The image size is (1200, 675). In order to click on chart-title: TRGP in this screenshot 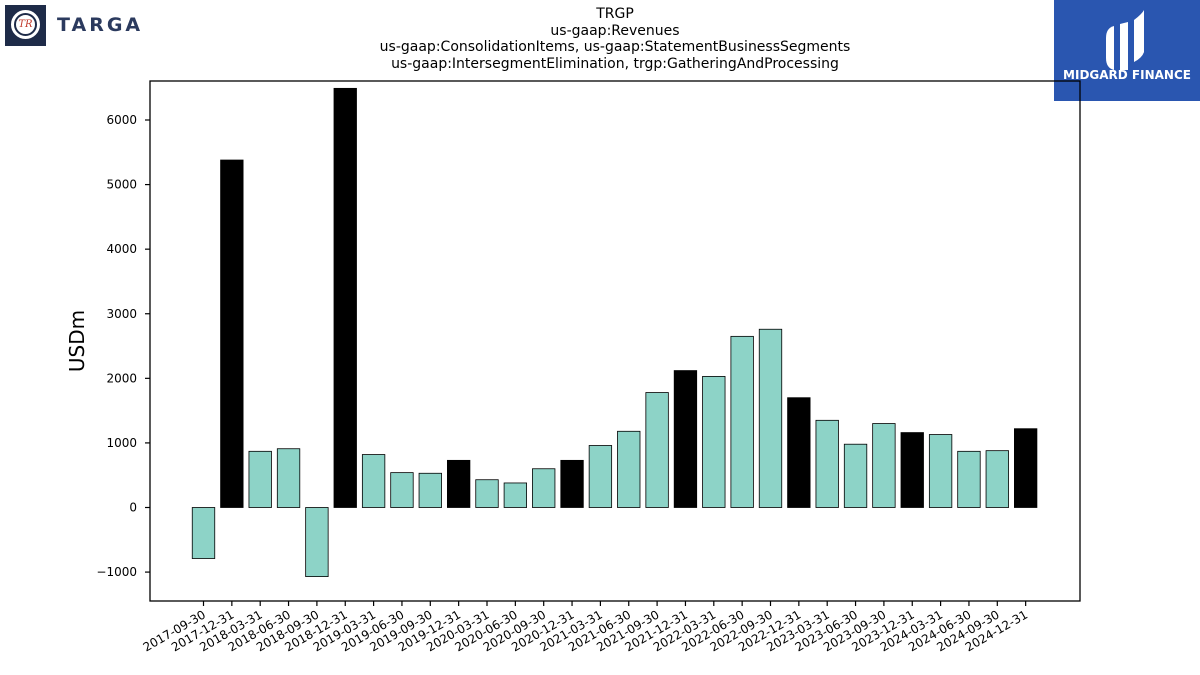, I will do `click(615, 14)`.